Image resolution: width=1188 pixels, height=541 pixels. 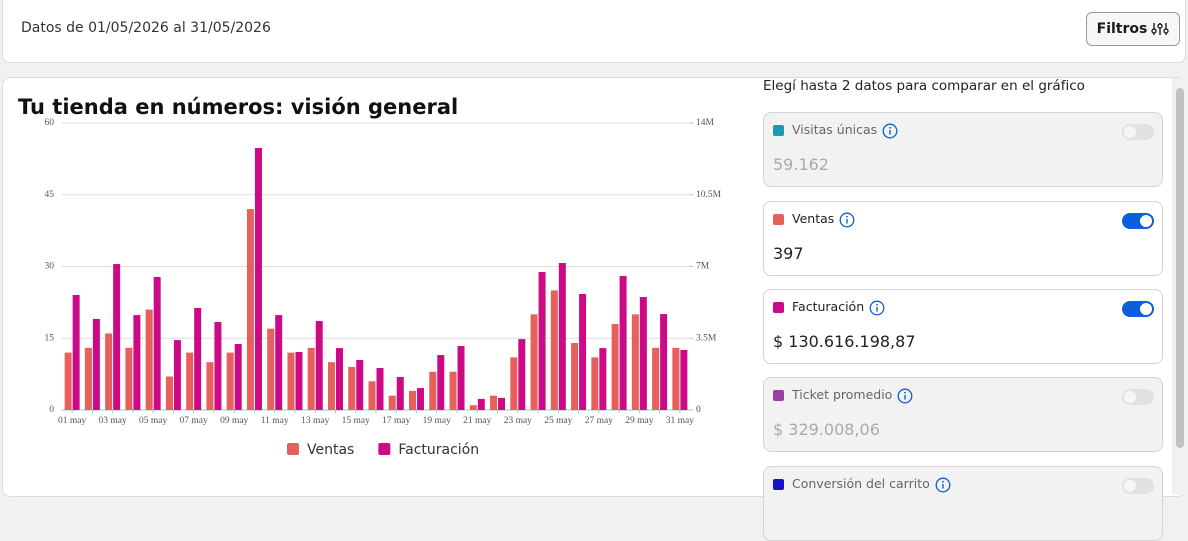 I want to click on metric-value: 59.162, so click(x=801, y=164).